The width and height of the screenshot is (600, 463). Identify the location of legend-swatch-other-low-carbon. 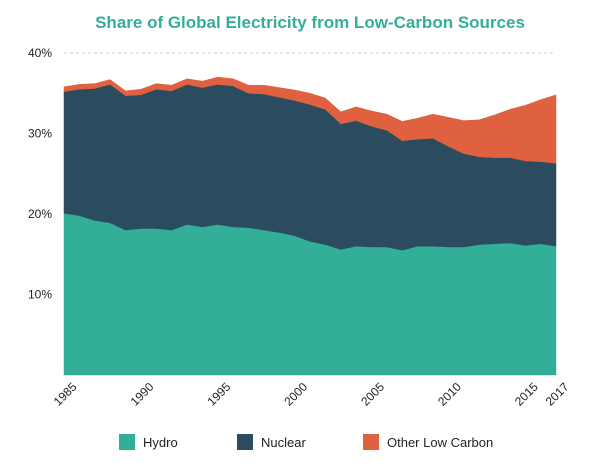
(371, 442).